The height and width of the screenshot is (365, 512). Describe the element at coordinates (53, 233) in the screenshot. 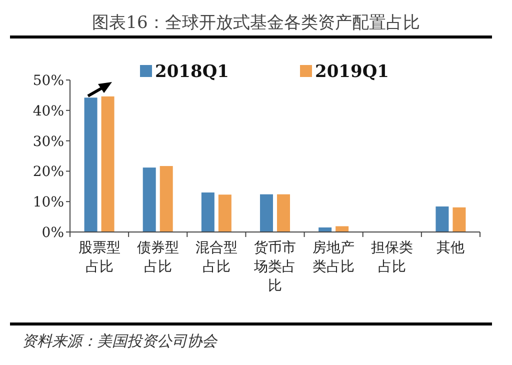

I see `y-tick-label: 0%` at that location.